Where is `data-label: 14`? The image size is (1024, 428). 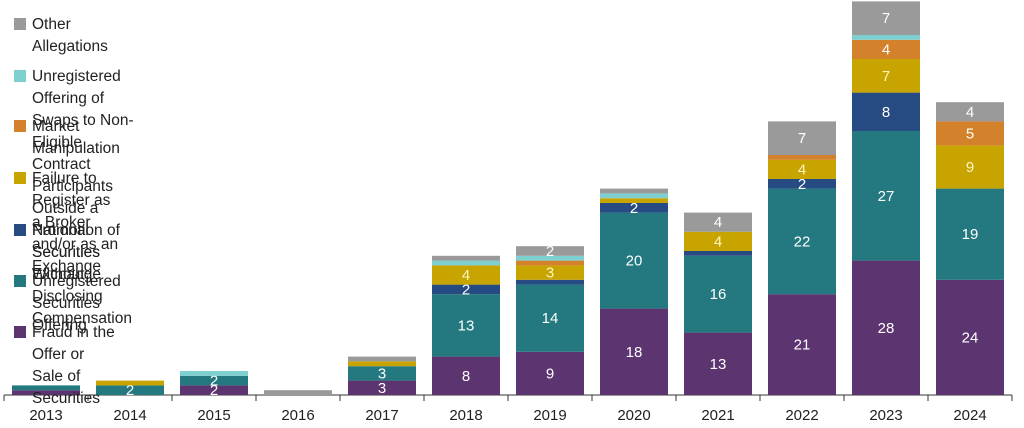
data-label: 14 is located at coordinates (550, 318).